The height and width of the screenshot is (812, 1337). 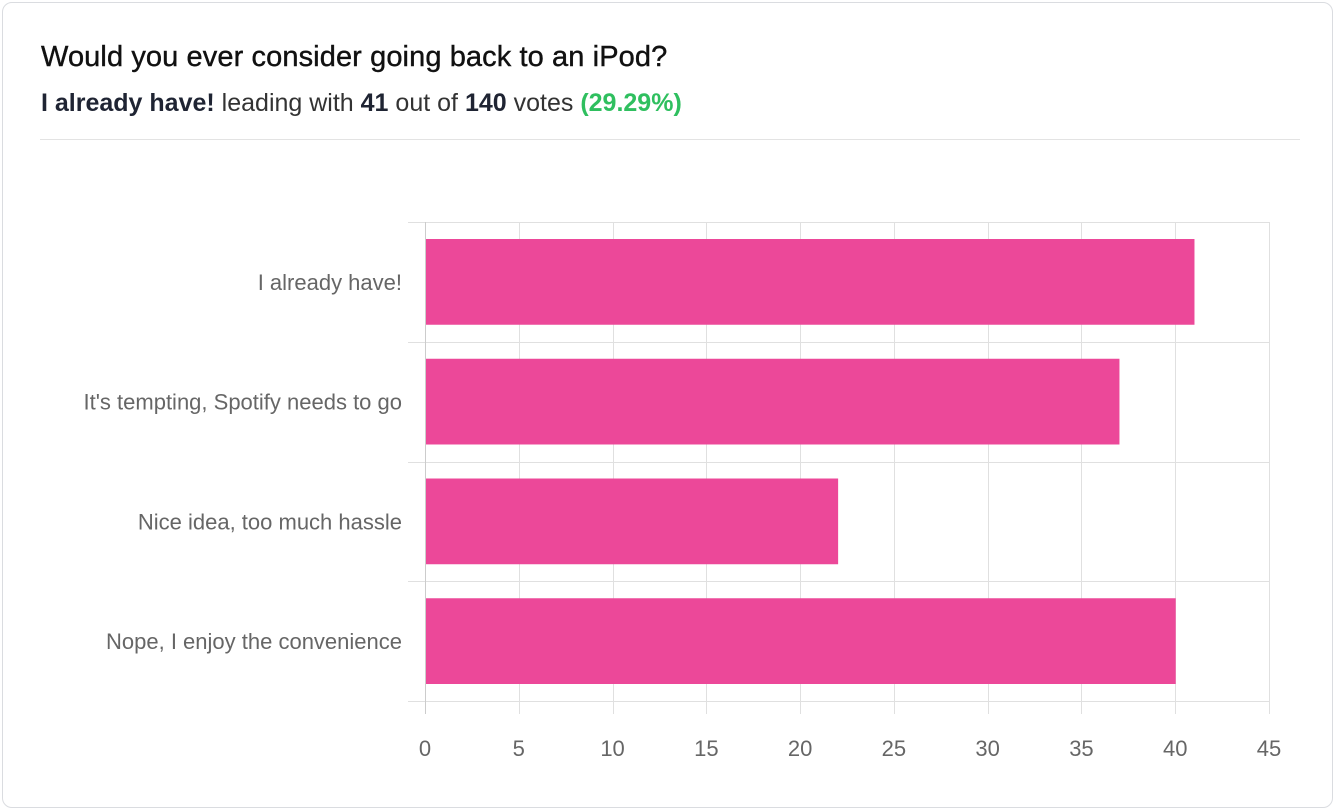 I want to click on header-divider, so click(x=670, y=139).